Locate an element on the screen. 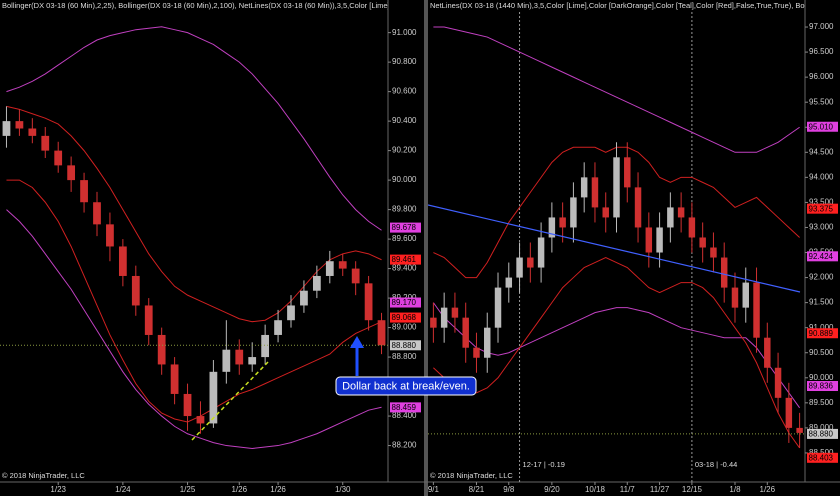  annotation: Dollar back at break/even. is located at coordinates (406, 366).